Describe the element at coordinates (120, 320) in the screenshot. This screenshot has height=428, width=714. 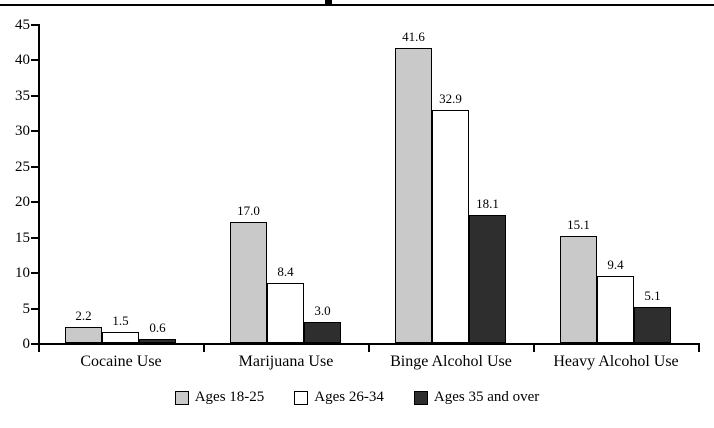
I see `bar-value-label: 1.5` at that location.